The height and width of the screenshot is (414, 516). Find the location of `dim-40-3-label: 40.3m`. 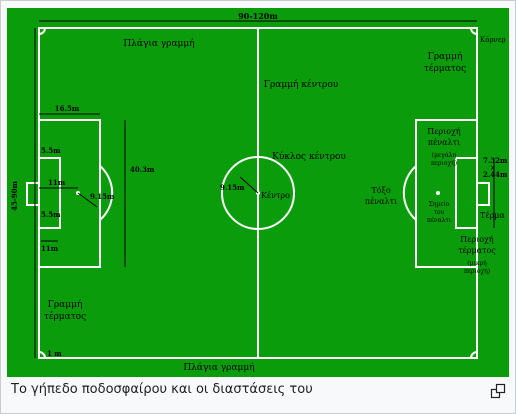

dim-40-3-label: 40.3m is located at coordinates (142, 169).